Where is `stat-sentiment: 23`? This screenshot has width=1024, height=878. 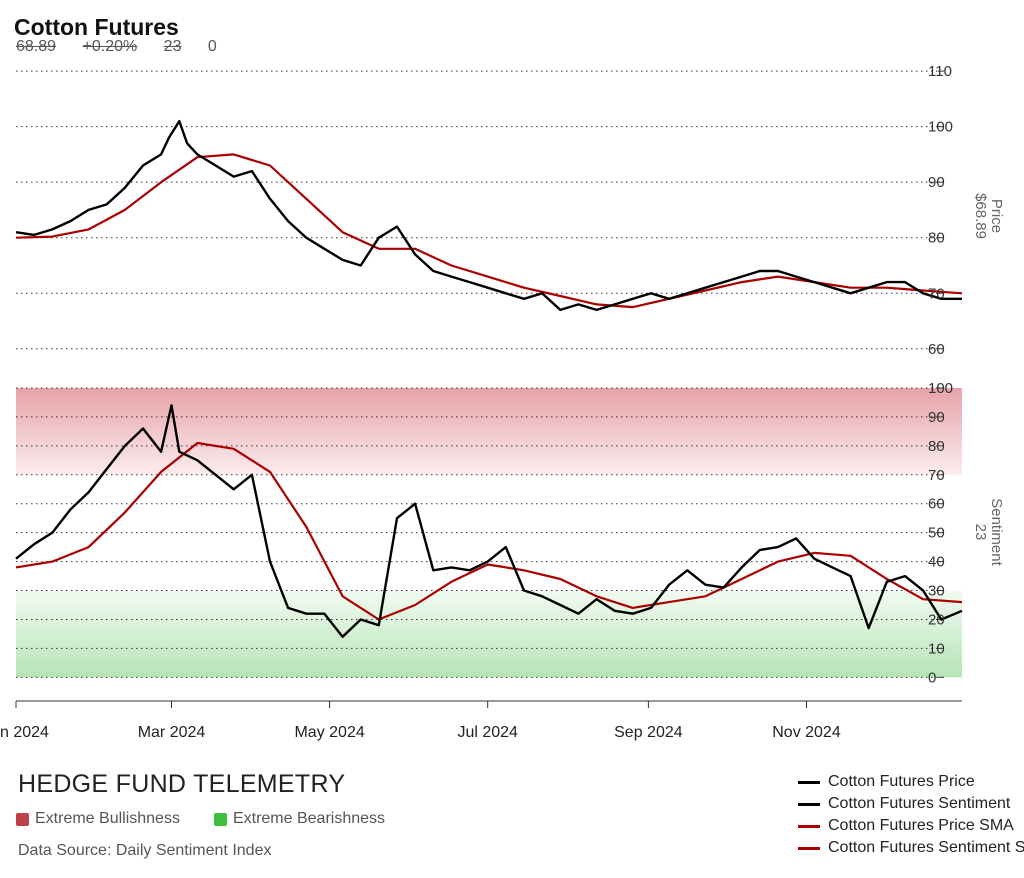 stat-sentiment: 23 is located at coordinates (172, 46).